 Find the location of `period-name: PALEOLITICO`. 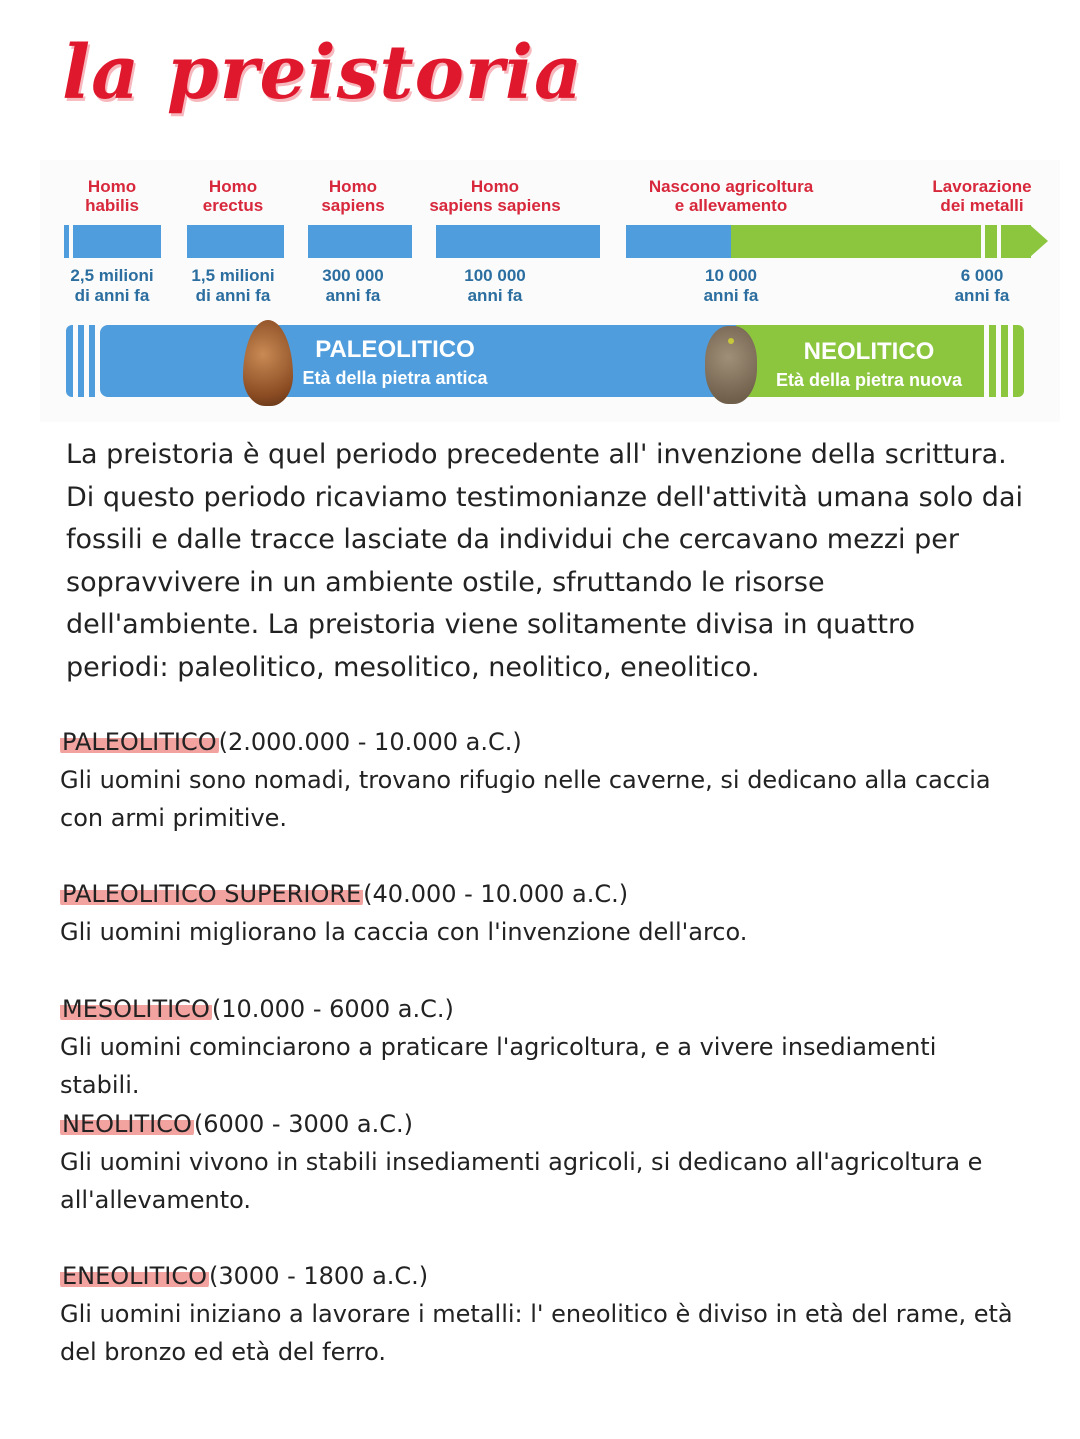

period-name: PALEOLITICO is located at coordinates (395, 349).